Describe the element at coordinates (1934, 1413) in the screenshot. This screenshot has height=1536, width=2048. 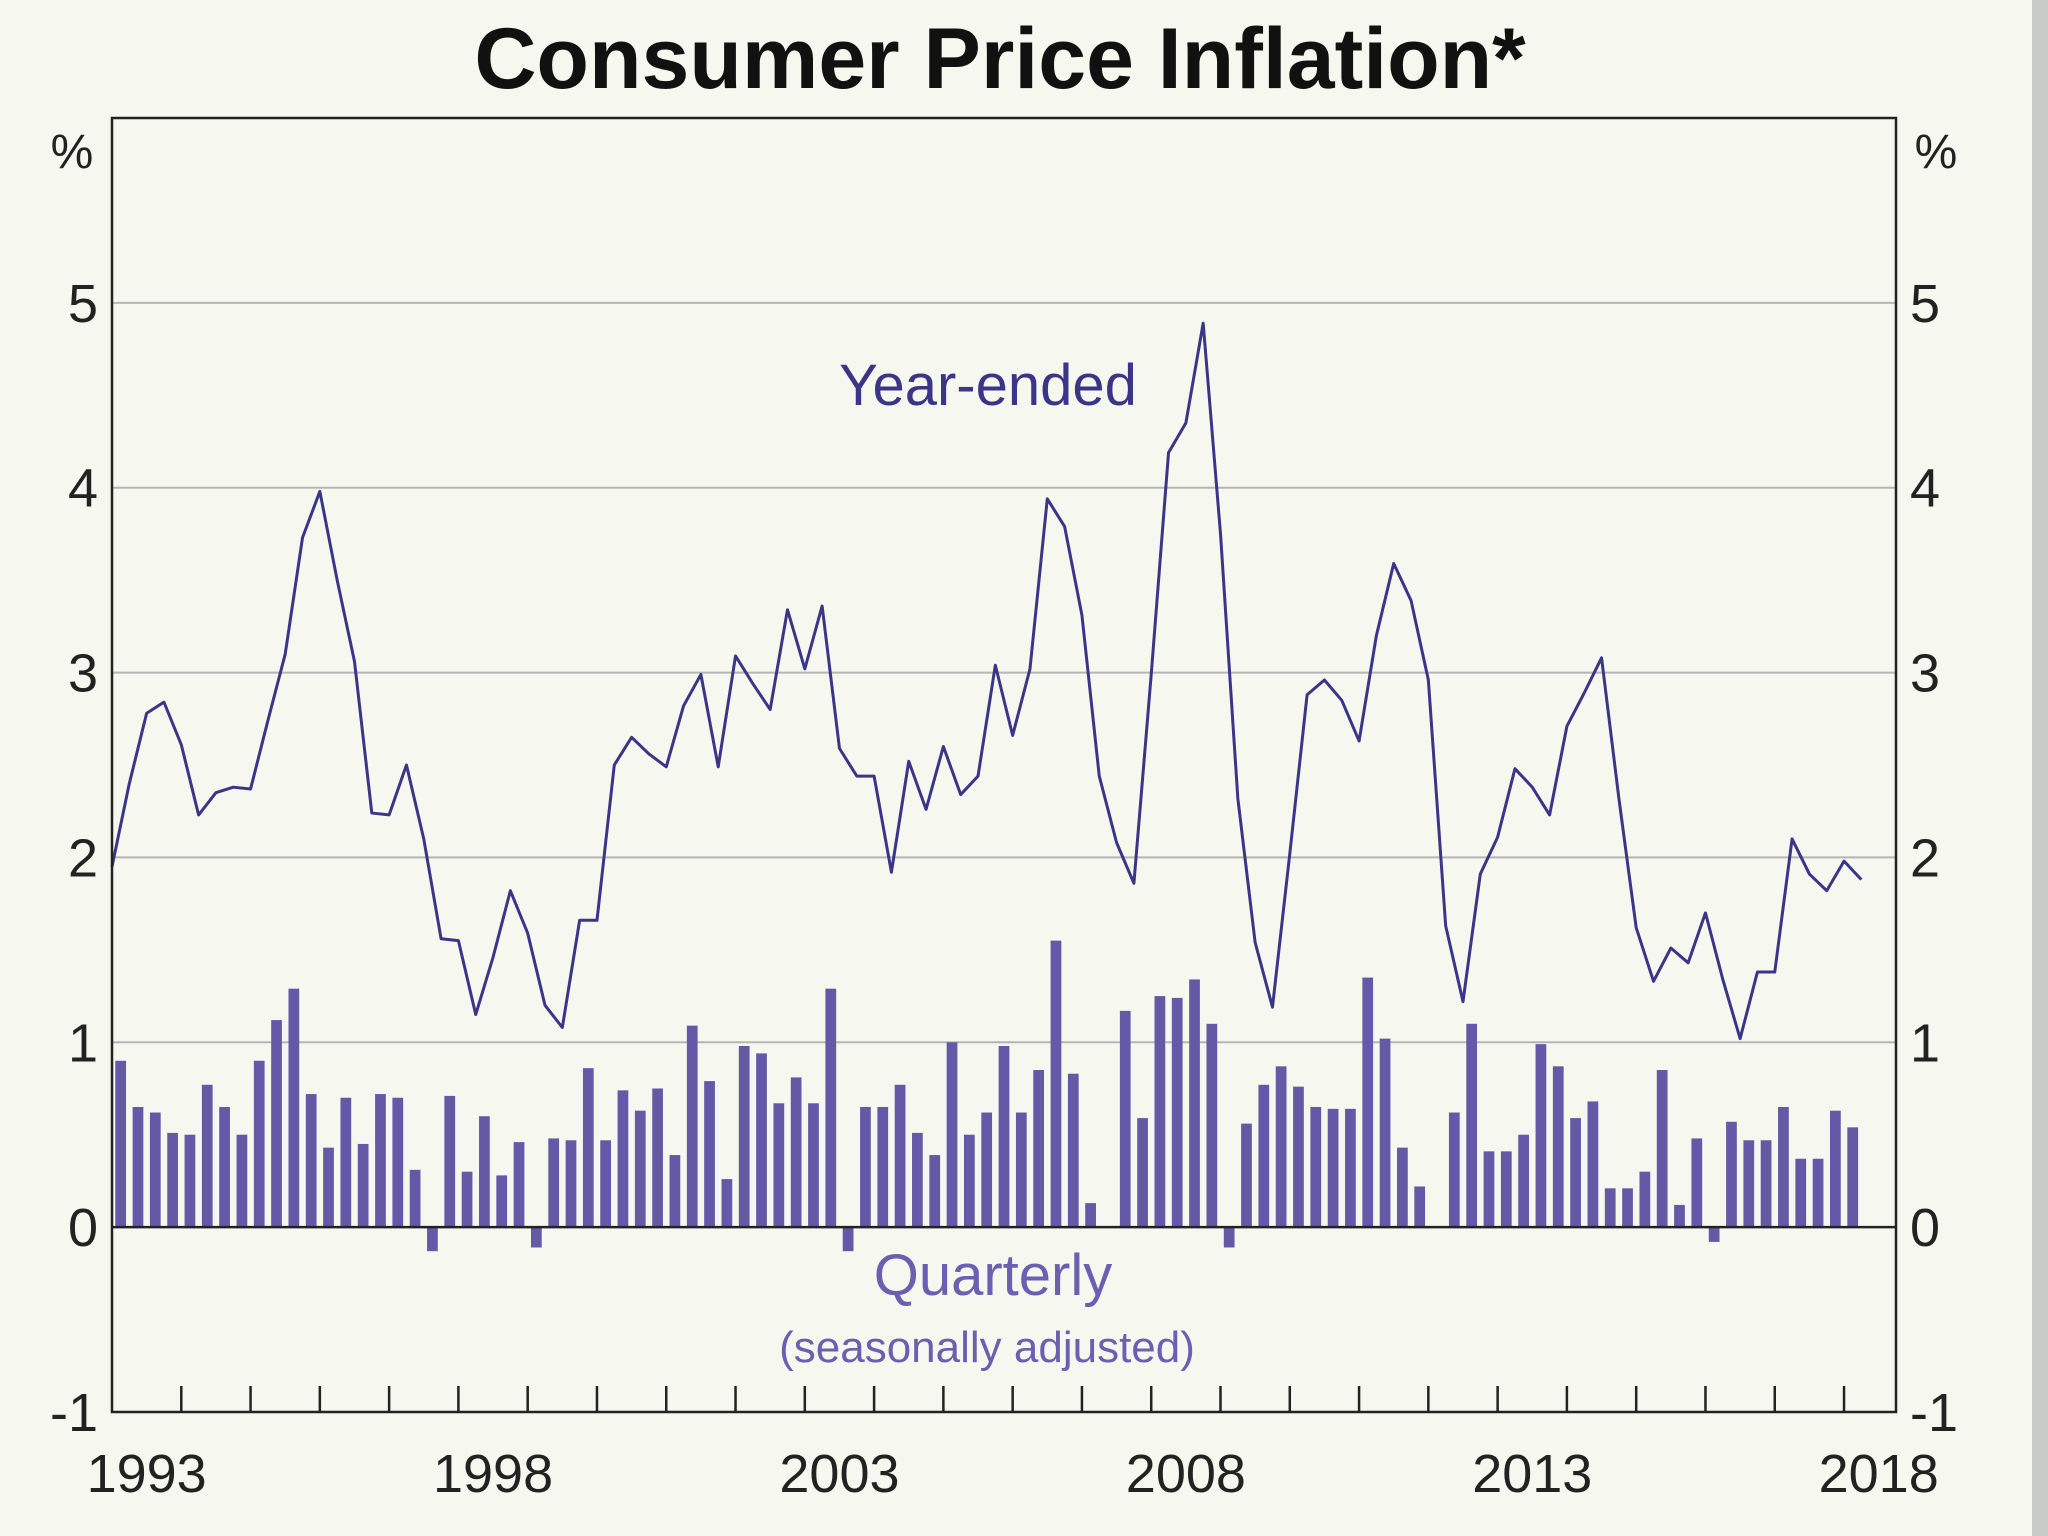
I see `y-tick-label-right: -1` at that location.